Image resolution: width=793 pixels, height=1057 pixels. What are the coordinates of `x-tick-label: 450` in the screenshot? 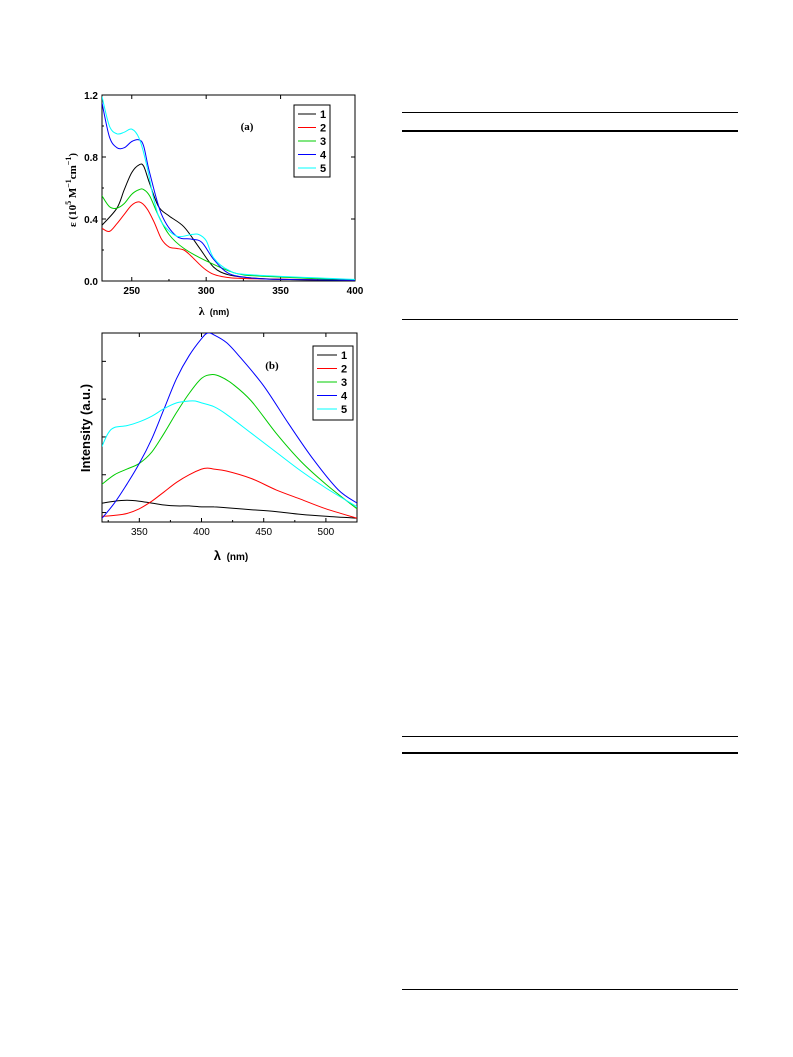 It's located at (263, 532).